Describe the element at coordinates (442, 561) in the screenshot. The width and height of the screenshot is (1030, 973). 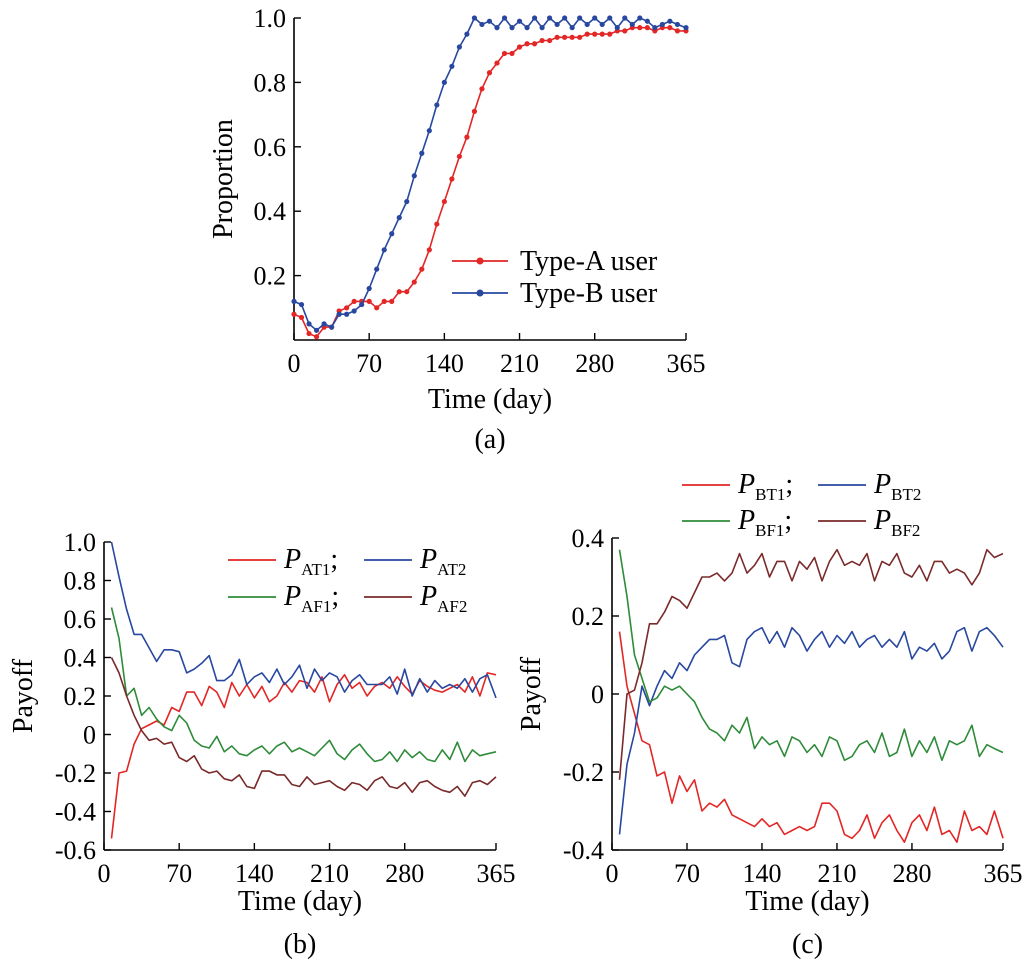
I see `legend-label: PAT2` at that location.